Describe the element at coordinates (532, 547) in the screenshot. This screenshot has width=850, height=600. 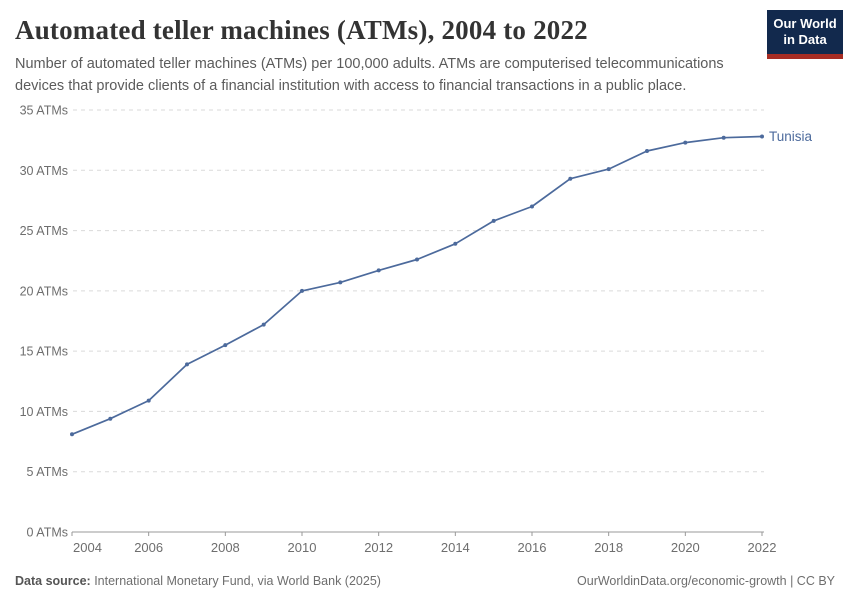
I see `x-tick-label: 2016` at that location.